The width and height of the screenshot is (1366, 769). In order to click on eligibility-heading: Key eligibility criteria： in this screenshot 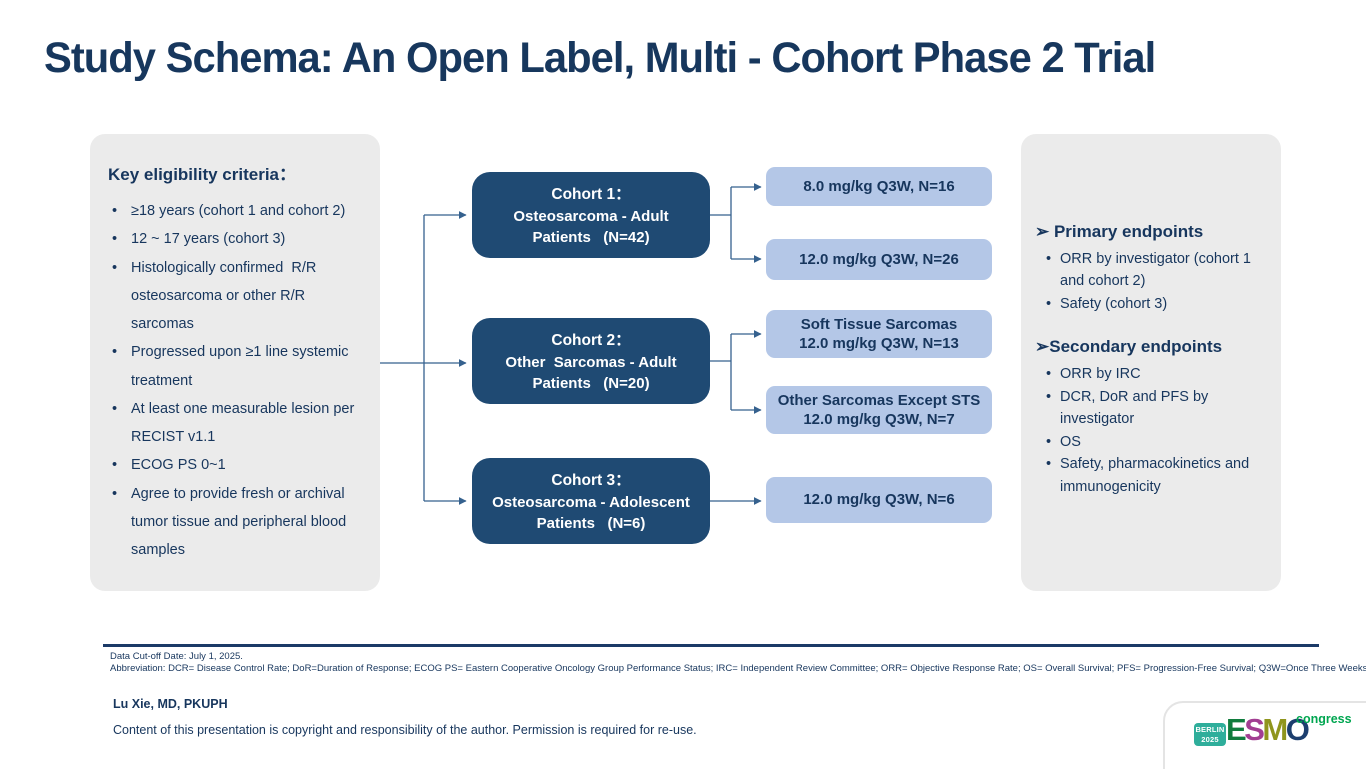, I will do `click(202, 174)`.